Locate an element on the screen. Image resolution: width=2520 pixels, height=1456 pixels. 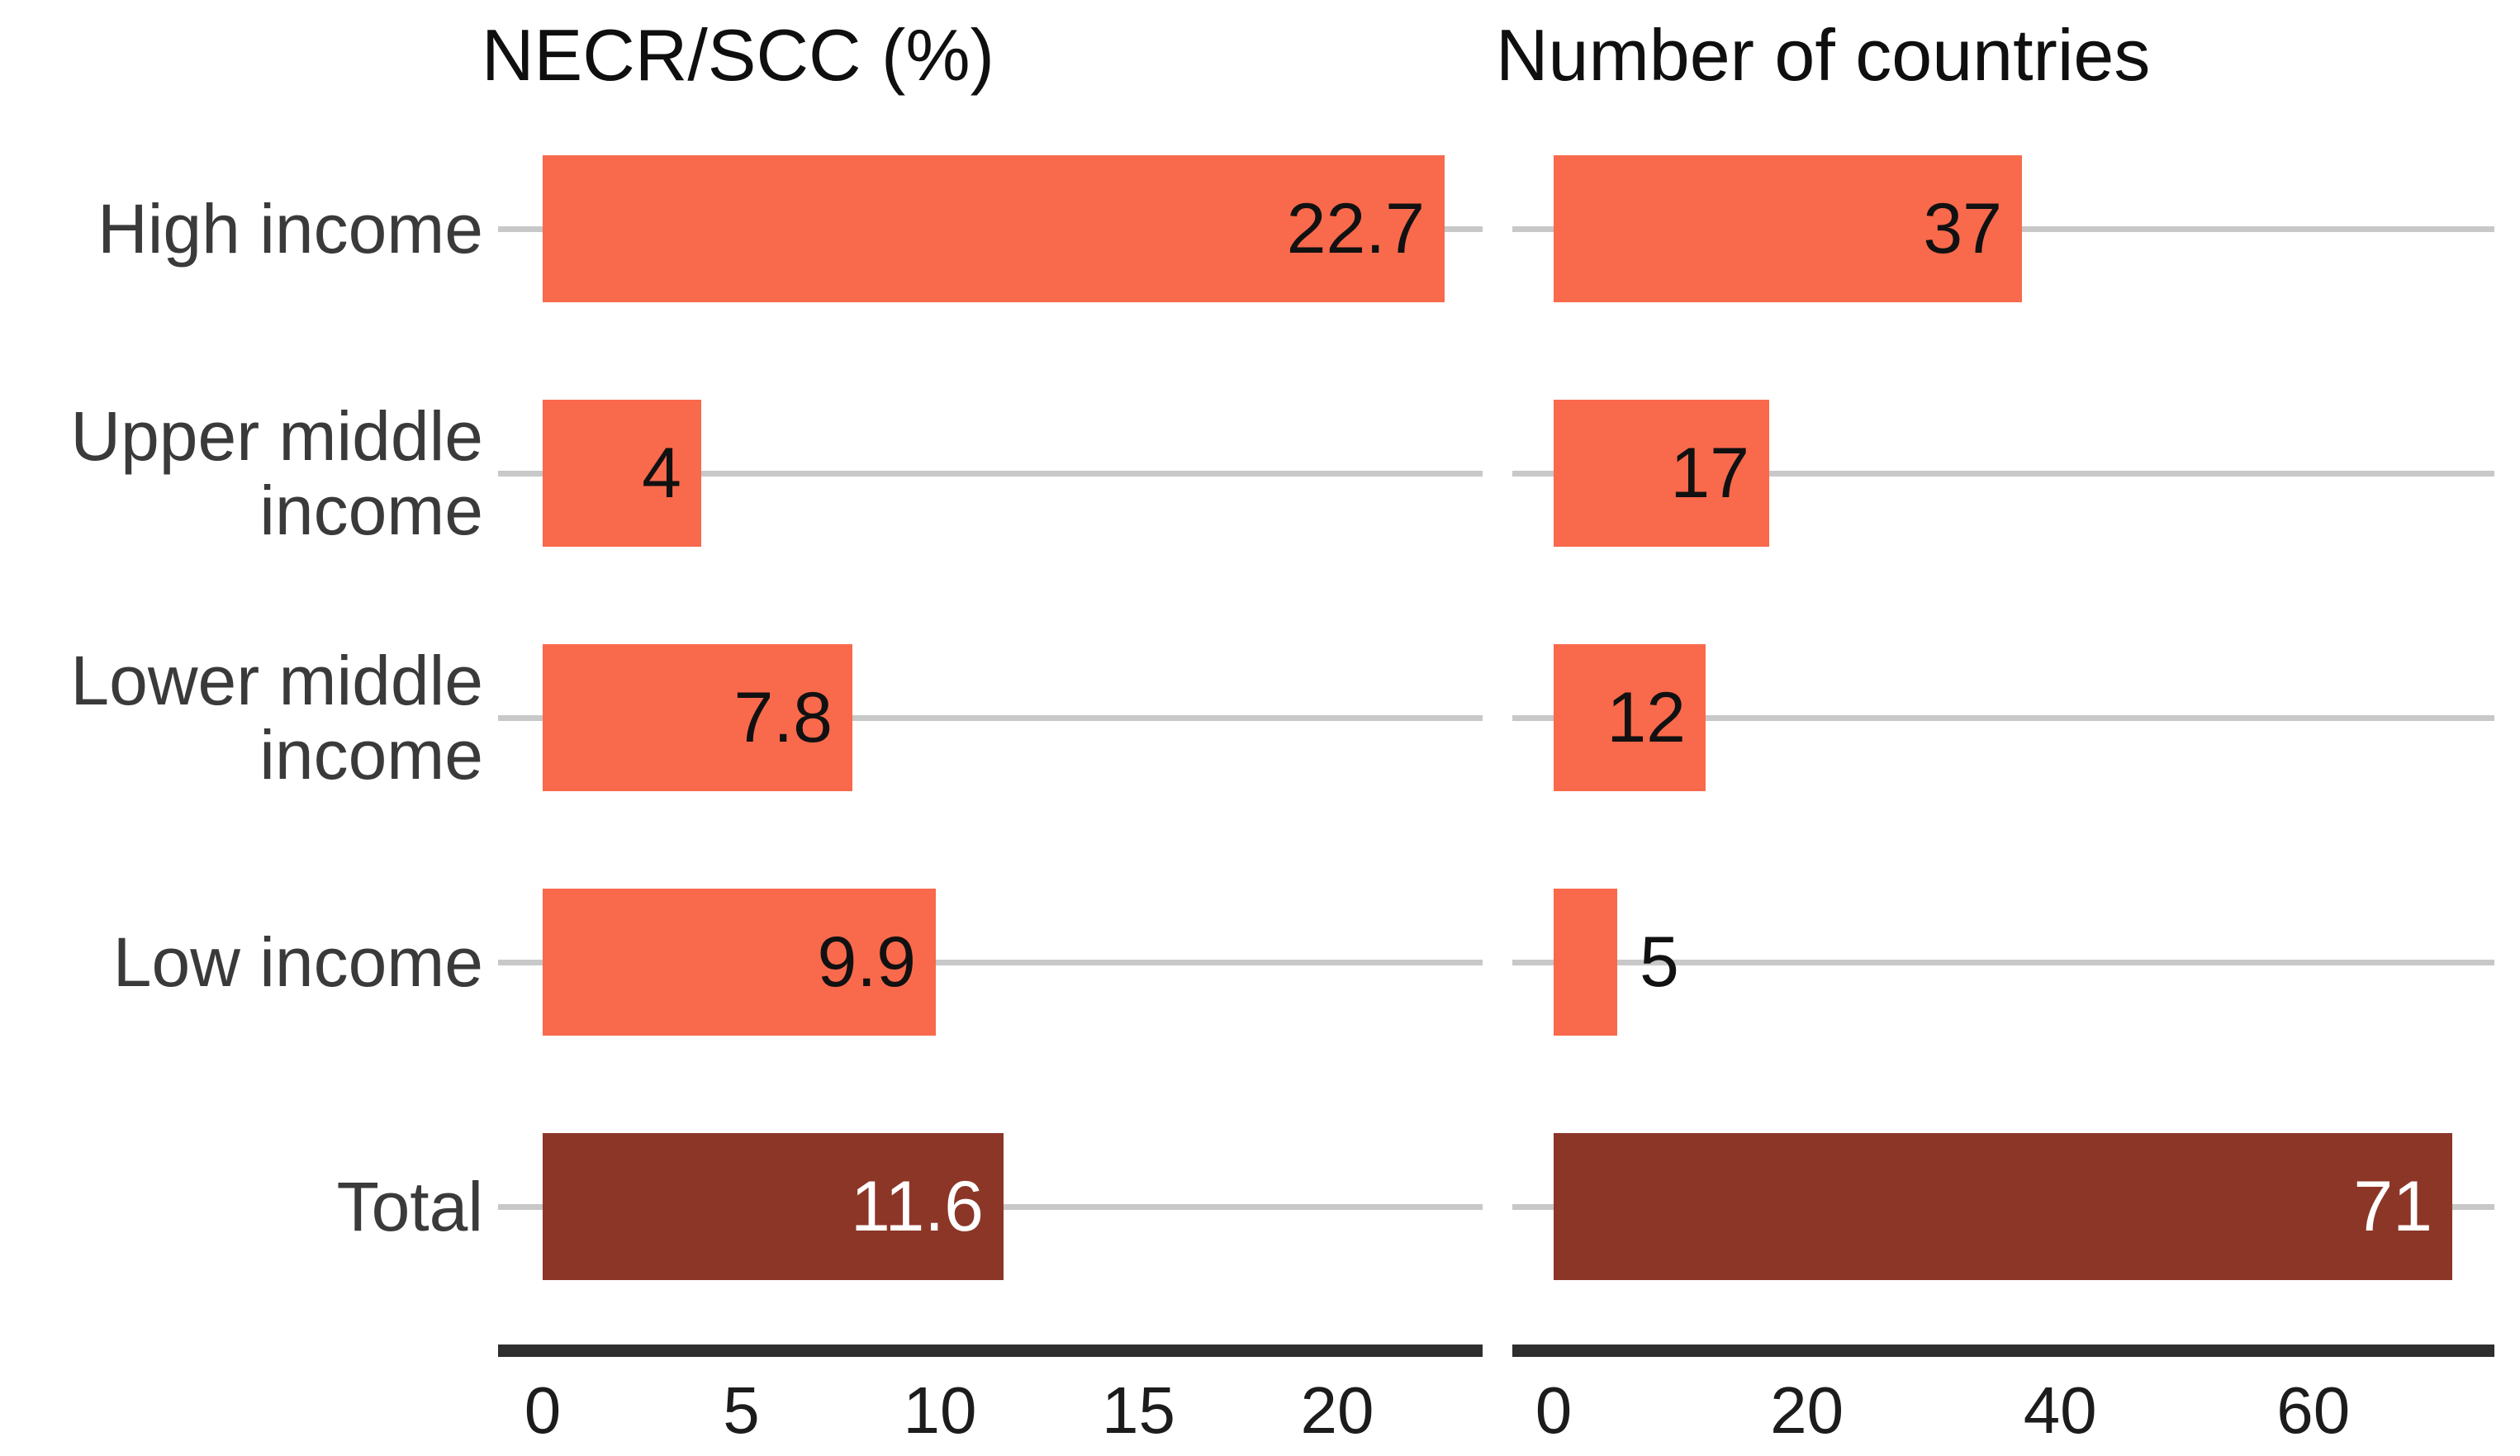
bar-value-label: 37 is located at coordinates (1962, 228).